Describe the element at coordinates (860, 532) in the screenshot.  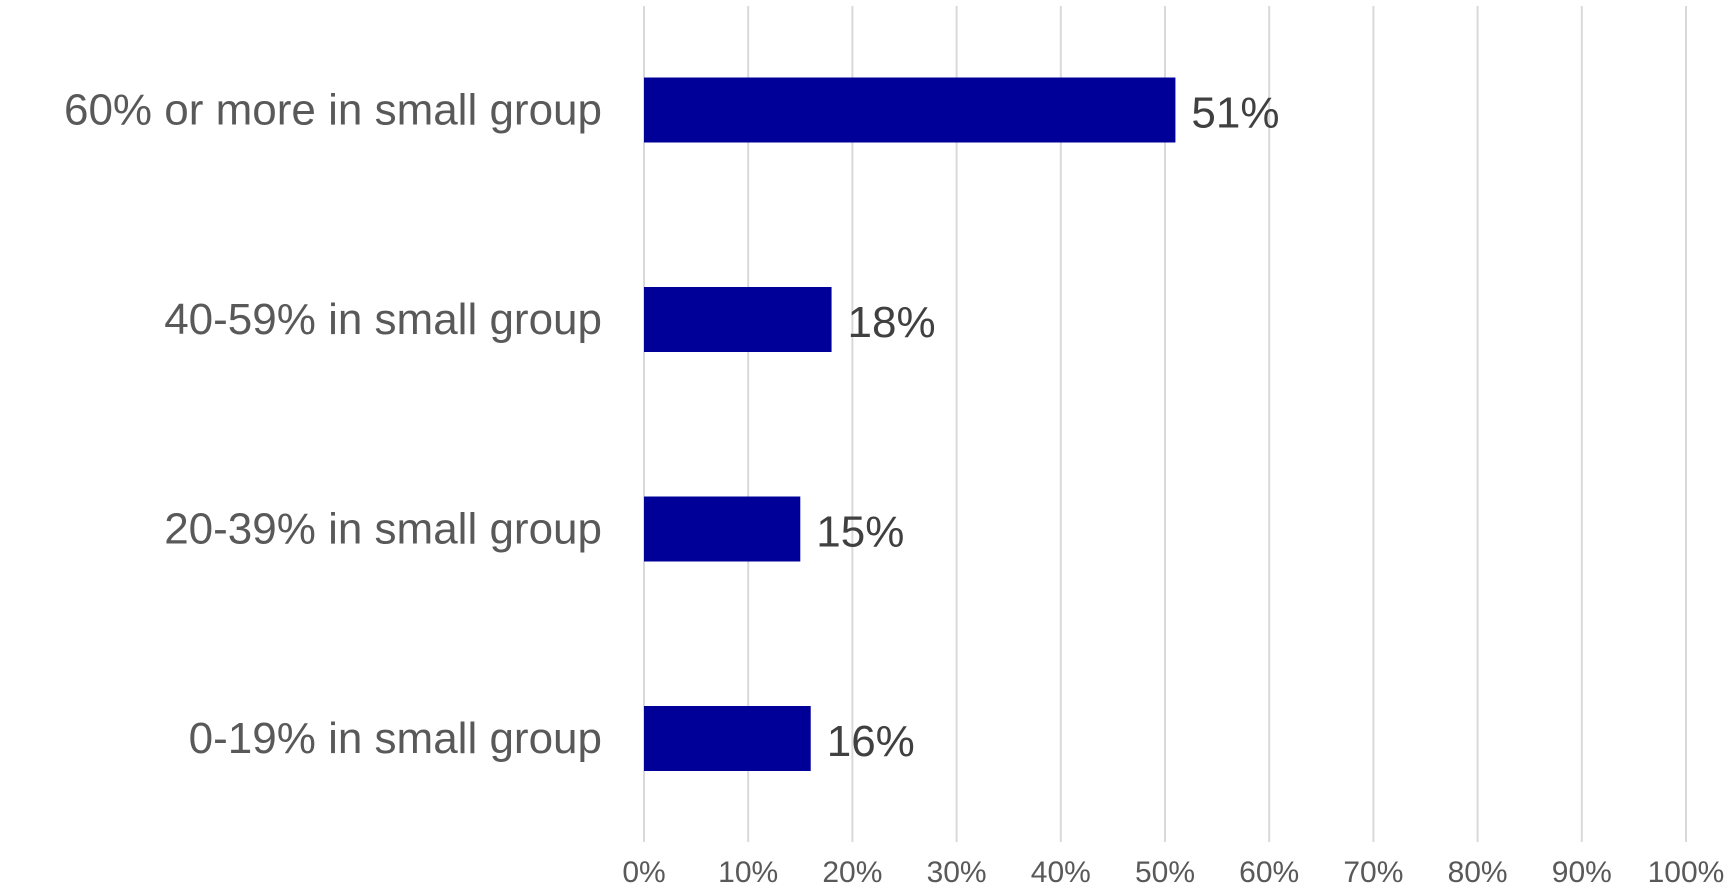
I see `data-label: 15%` at that location.